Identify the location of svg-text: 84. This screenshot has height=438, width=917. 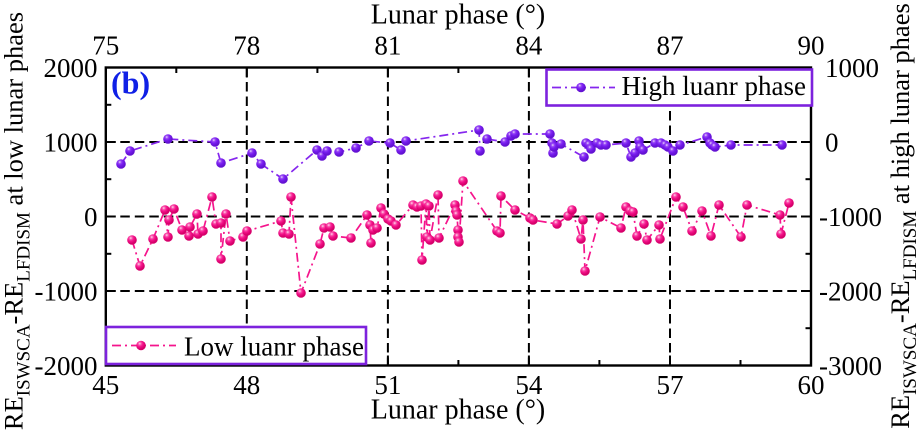
(529, 46).